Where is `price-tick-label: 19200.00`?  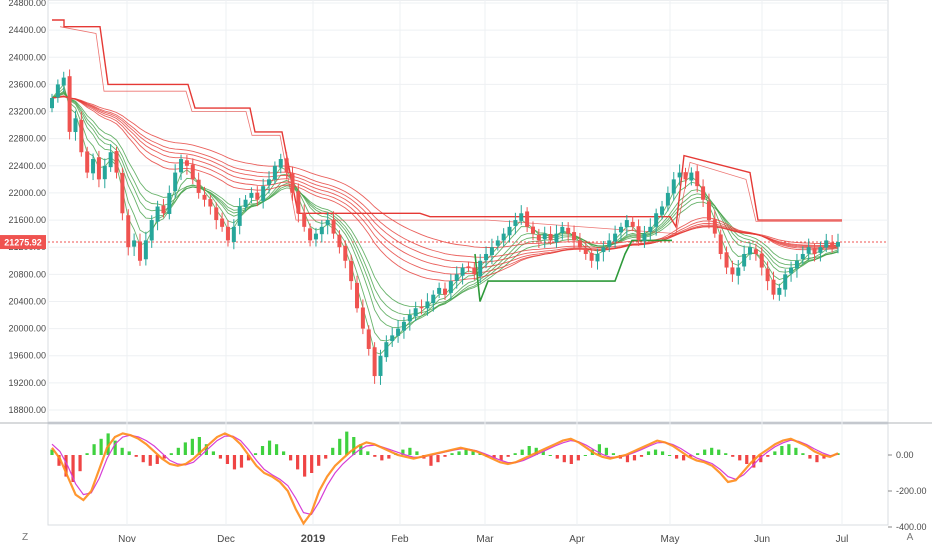
price-tick-label: 19200.00 is located at coordinates (27, 383).